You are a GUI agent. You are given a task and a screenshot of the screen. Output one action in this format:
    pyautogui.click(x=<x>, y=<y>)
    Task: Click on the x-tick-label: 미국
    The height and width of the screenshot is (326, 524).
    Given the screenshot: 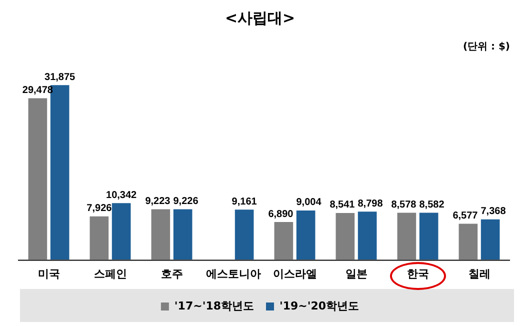 What is the action you would take?
    pyautogui.click(x=49, y=273)
    